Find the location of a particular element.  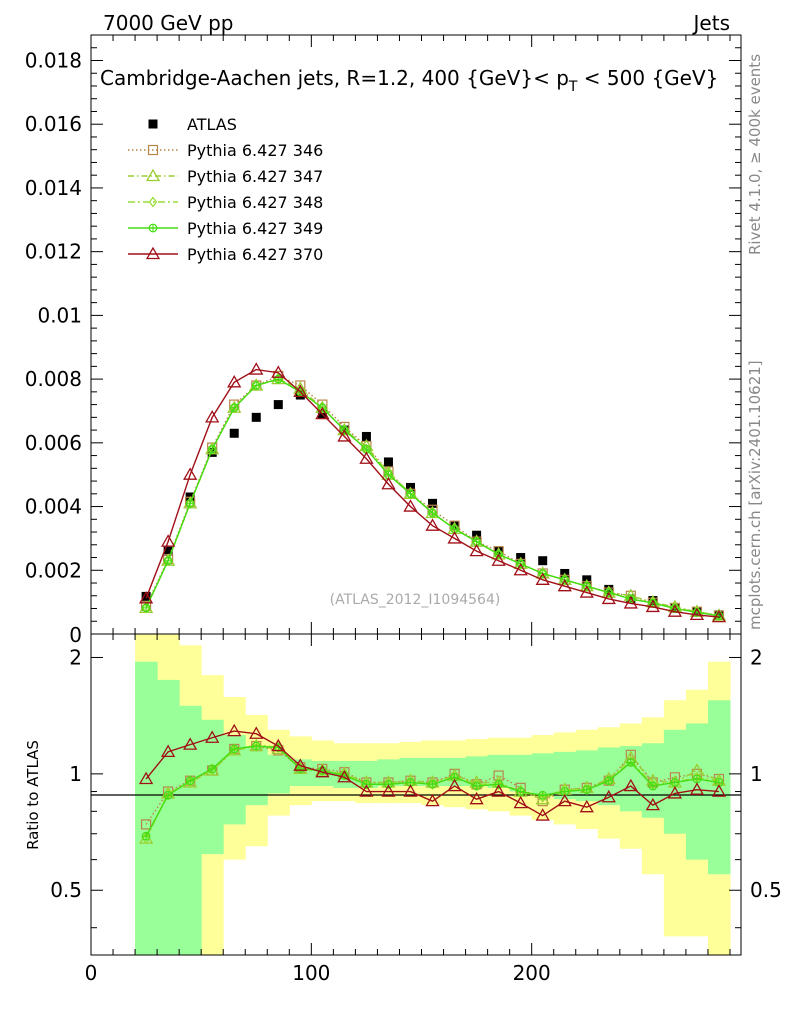

legend-label: Pythia 6.427 370 is located at coordinates (255, 254).